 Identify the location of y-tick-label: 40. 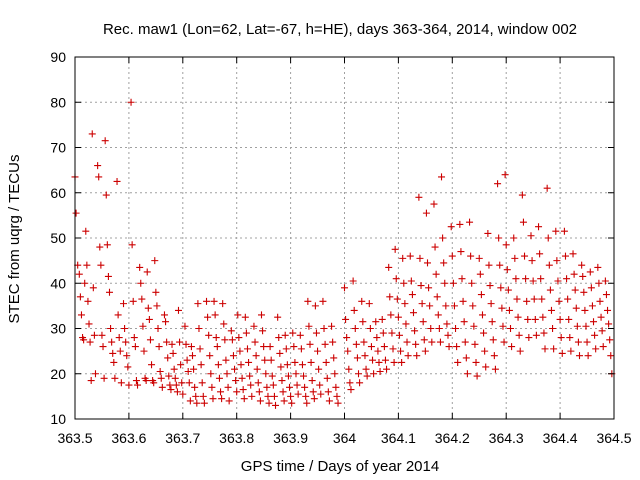
(58, 283).